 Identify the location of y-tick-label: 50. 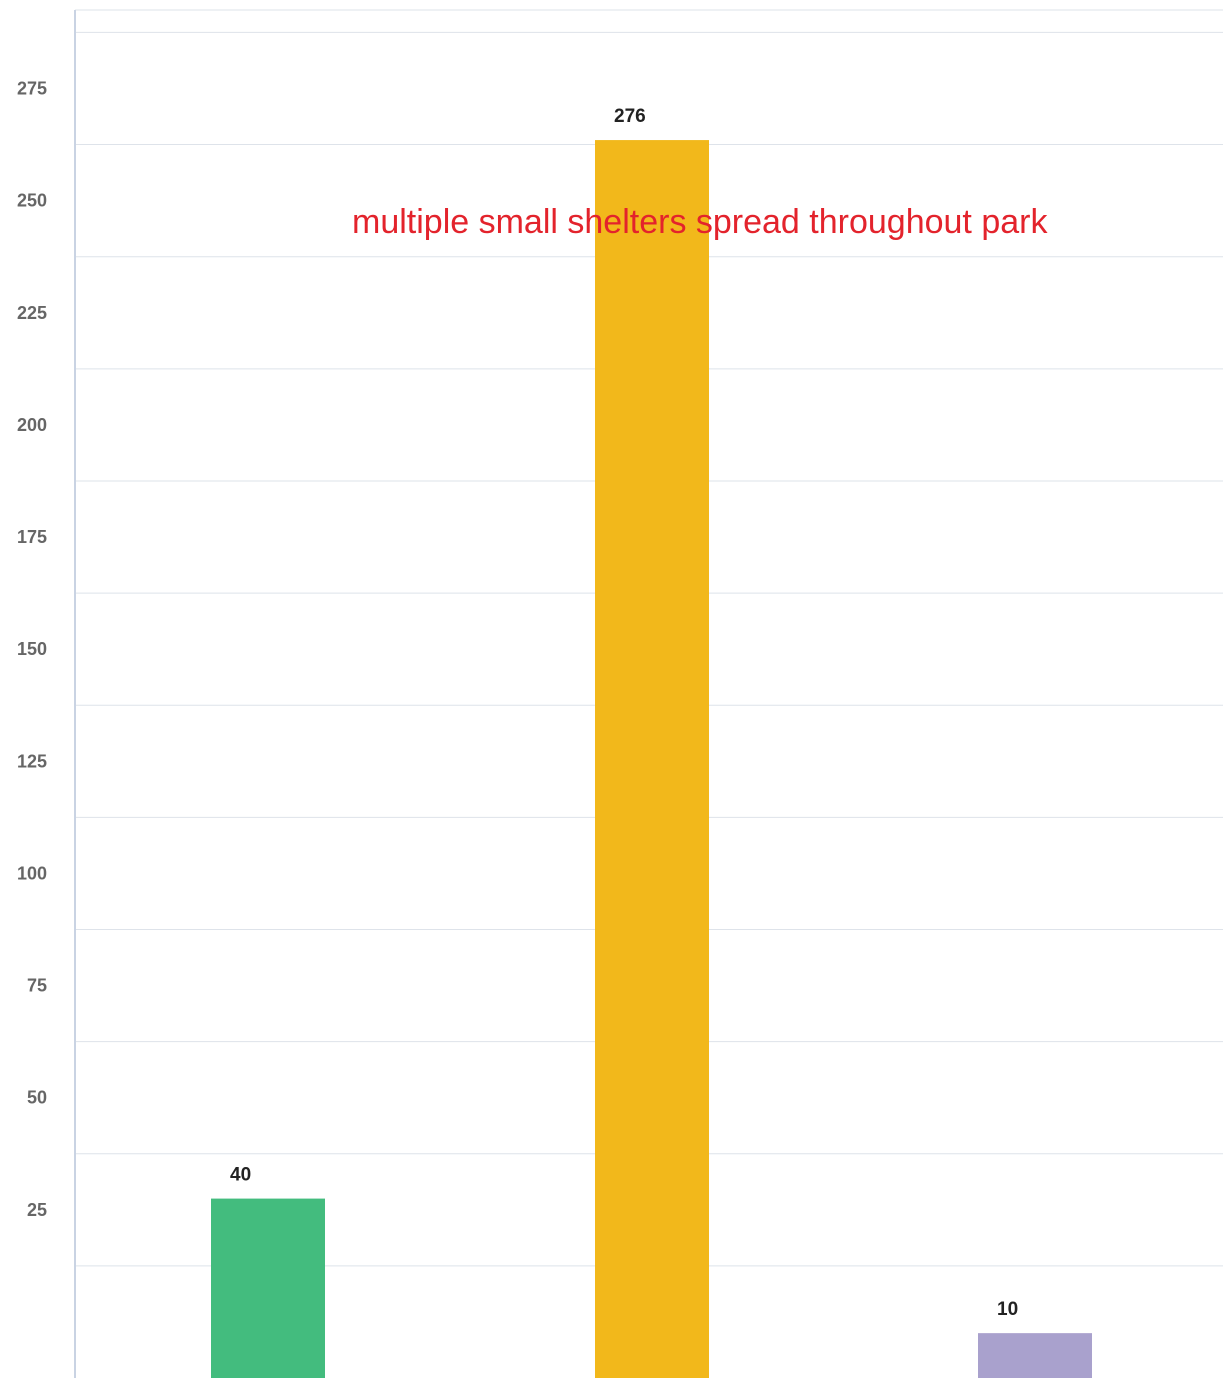
(37, 1098).